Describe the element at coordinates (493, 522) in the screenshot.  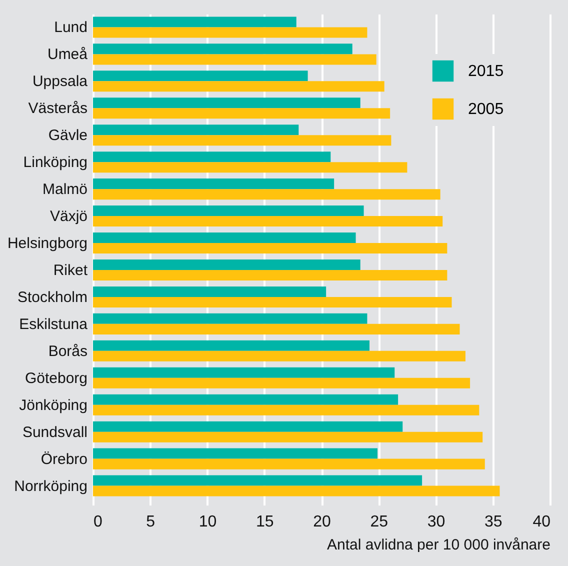
I see `x-tick-label: 35` at that location.